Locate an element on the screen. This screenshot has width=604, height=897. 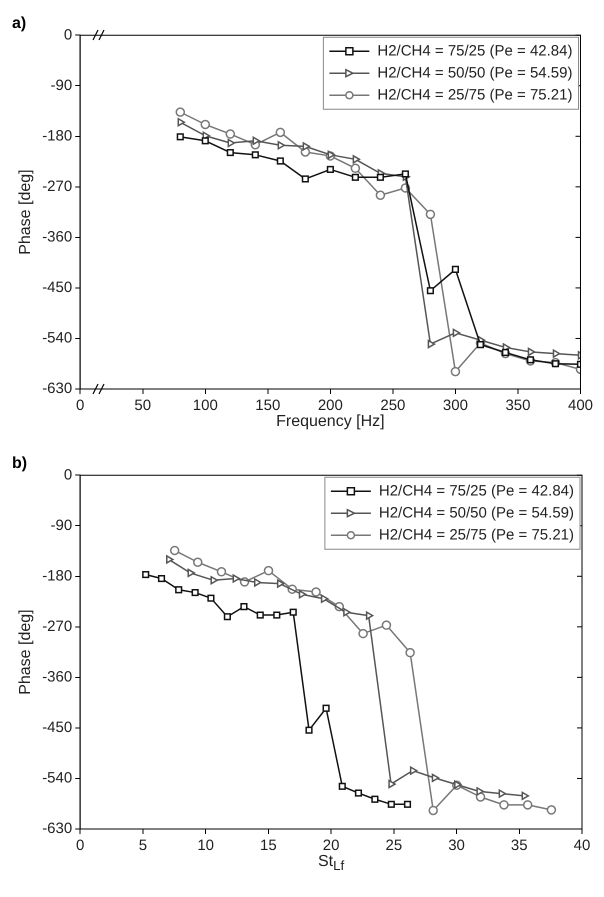
x-axis-title: St$_{Lf}$ is located at coordinates (331, 863).